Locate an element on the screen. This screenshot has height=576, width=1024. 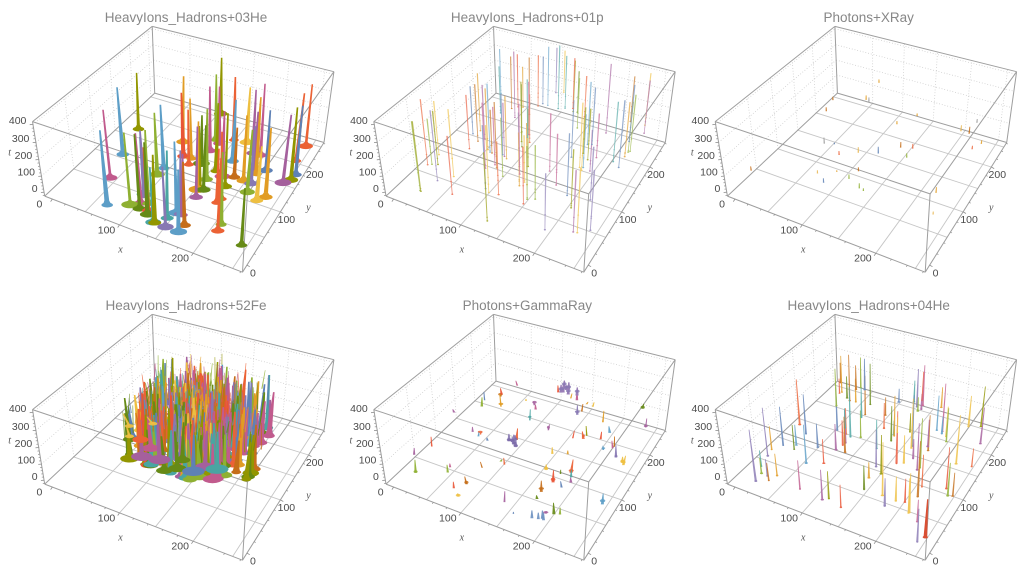
svg-text: Photons+GammaRay is located at coordinates (528, 305).